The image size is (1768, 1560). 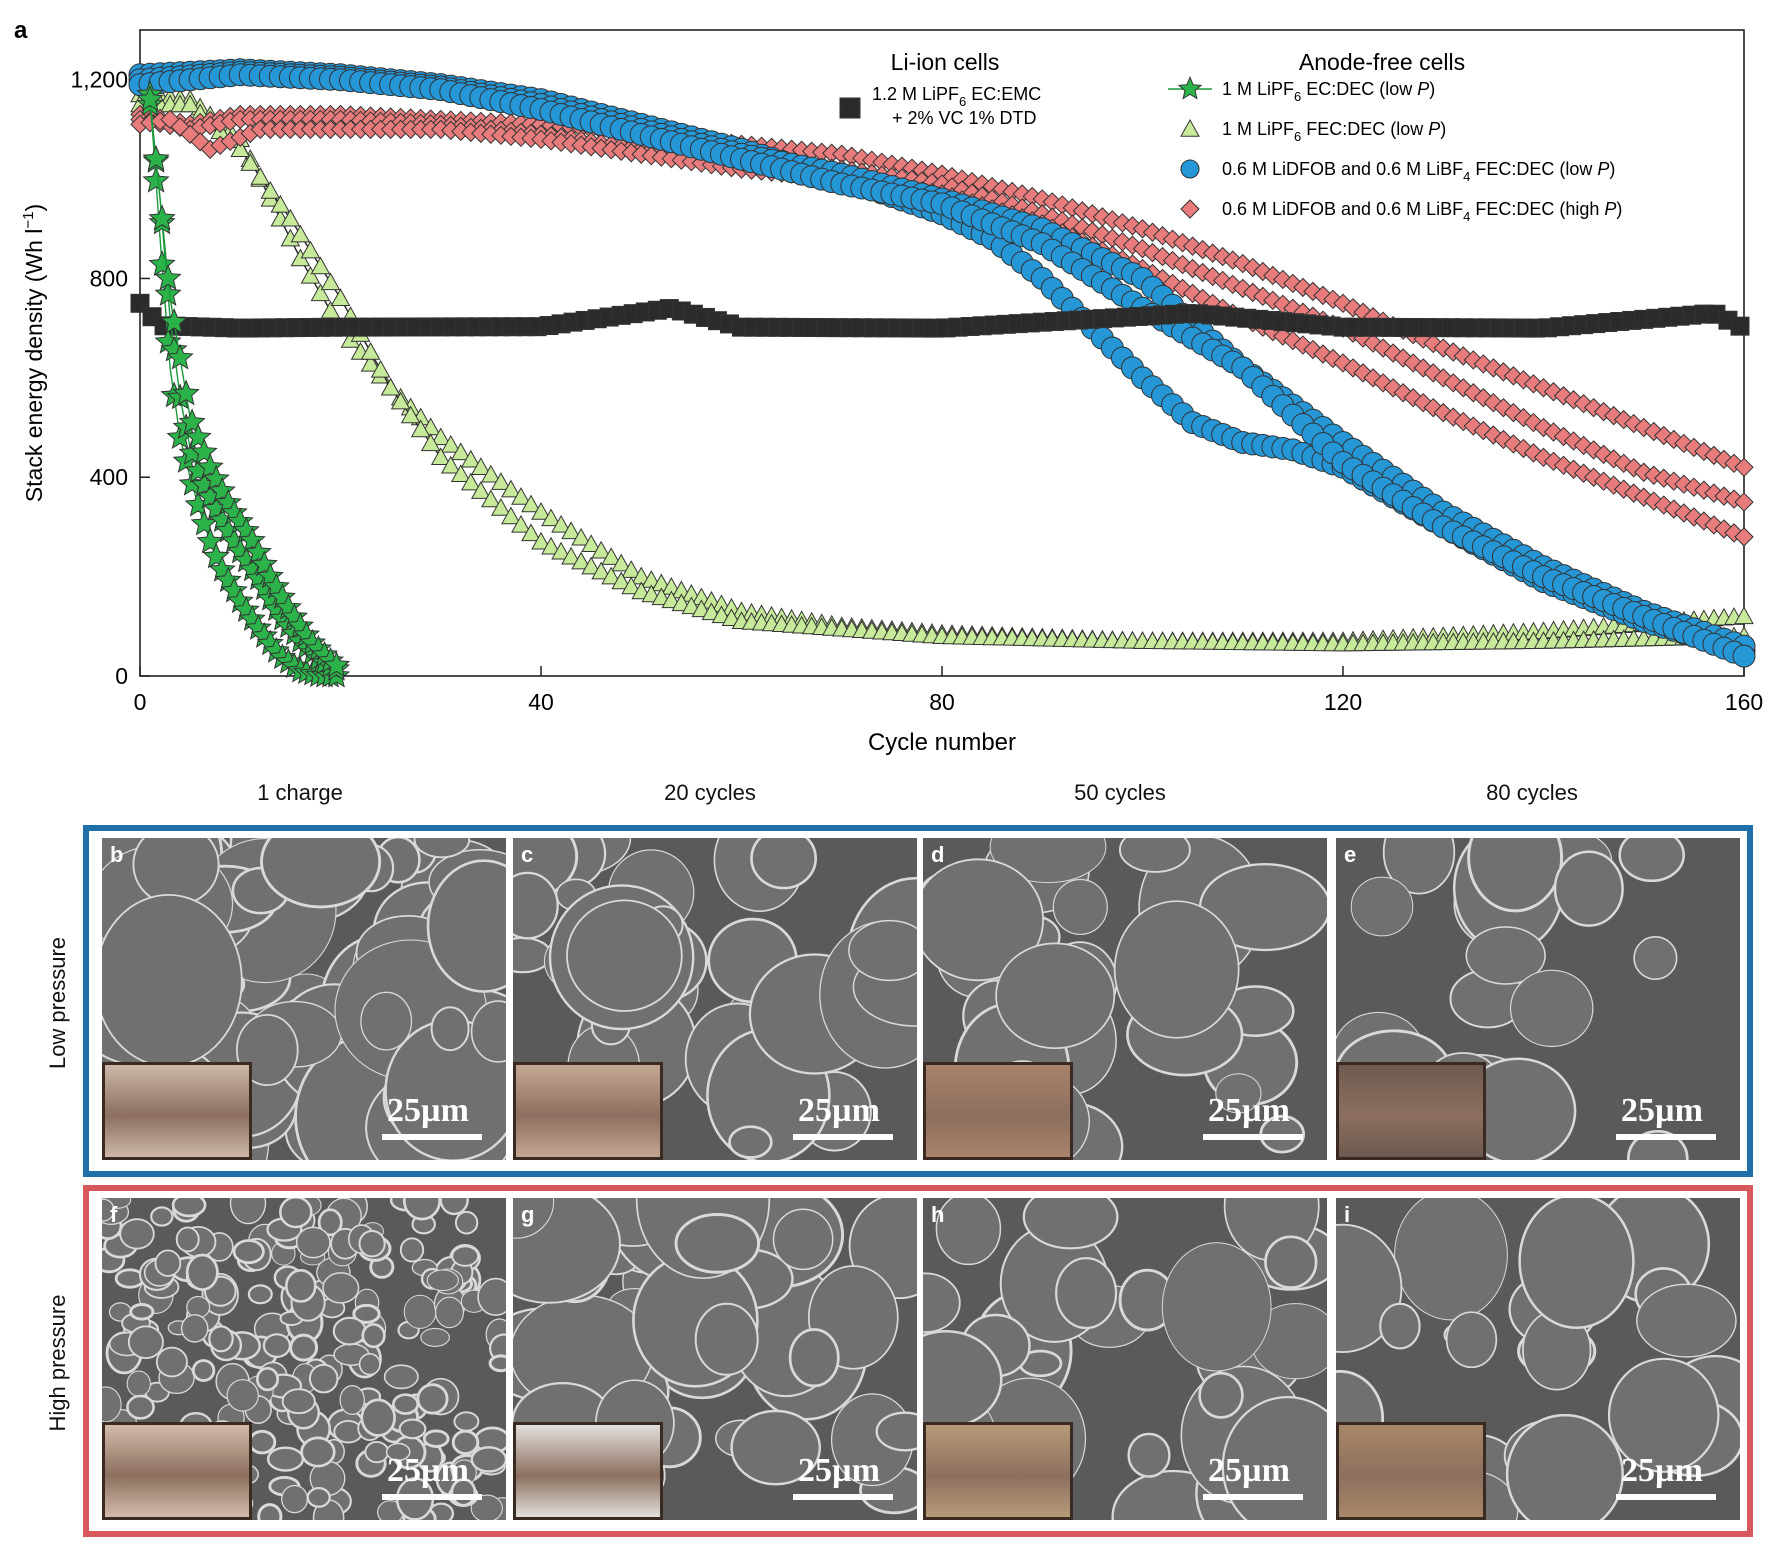 What do you see at coordinates (1382, 62) in the screenshot?
I see `legend-group-anode-free: Anode-free cells` at bounding box center [1382, 62].